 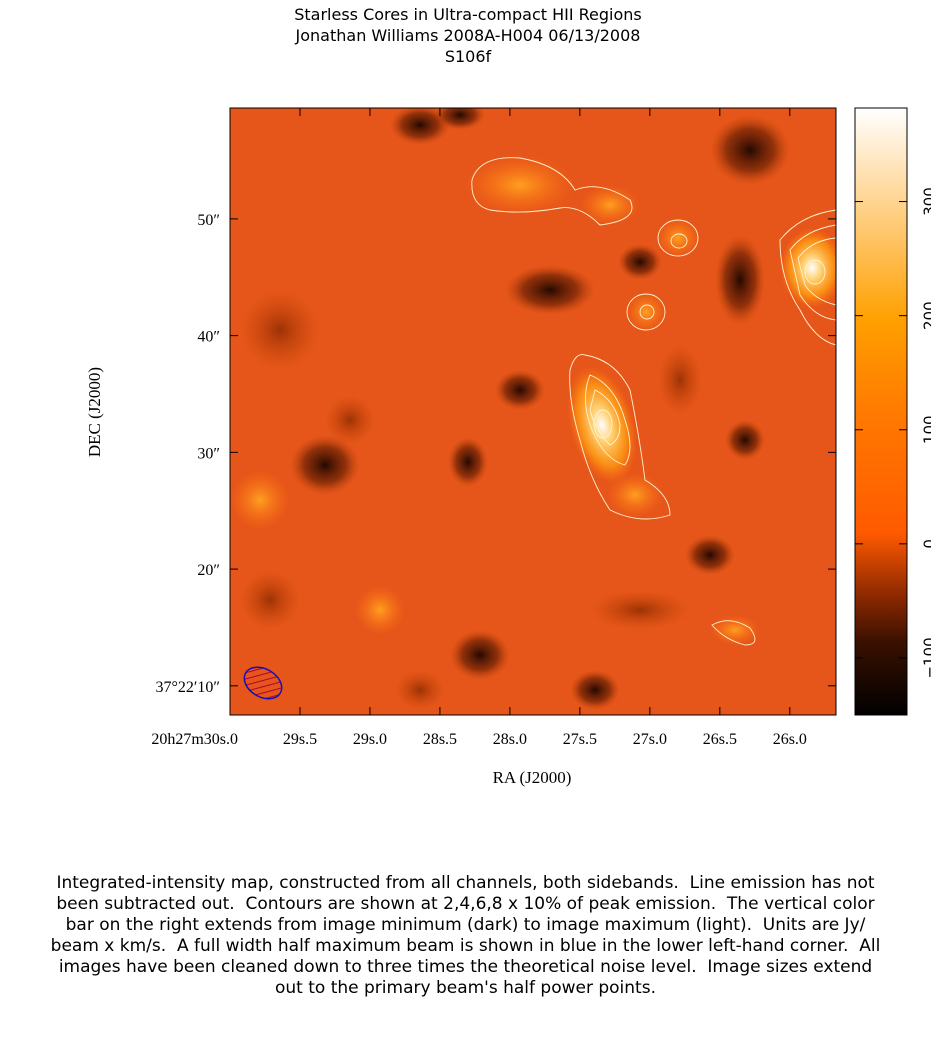 I want to click on x-tick-label: 29s.5, so click(x=300, y=739).